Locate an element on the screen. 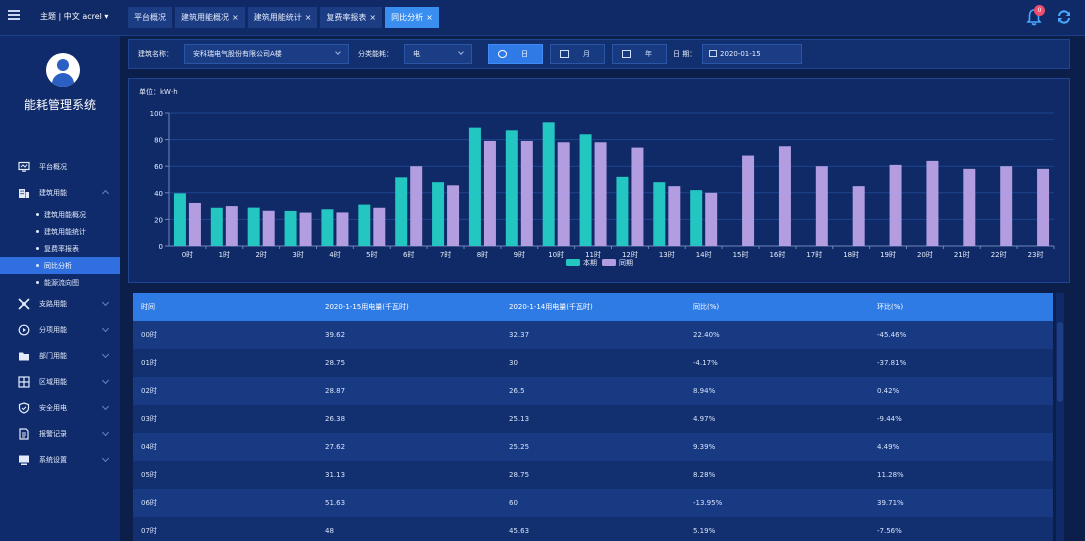  table-cell: 39.71% is located at coordinates (890, 503).